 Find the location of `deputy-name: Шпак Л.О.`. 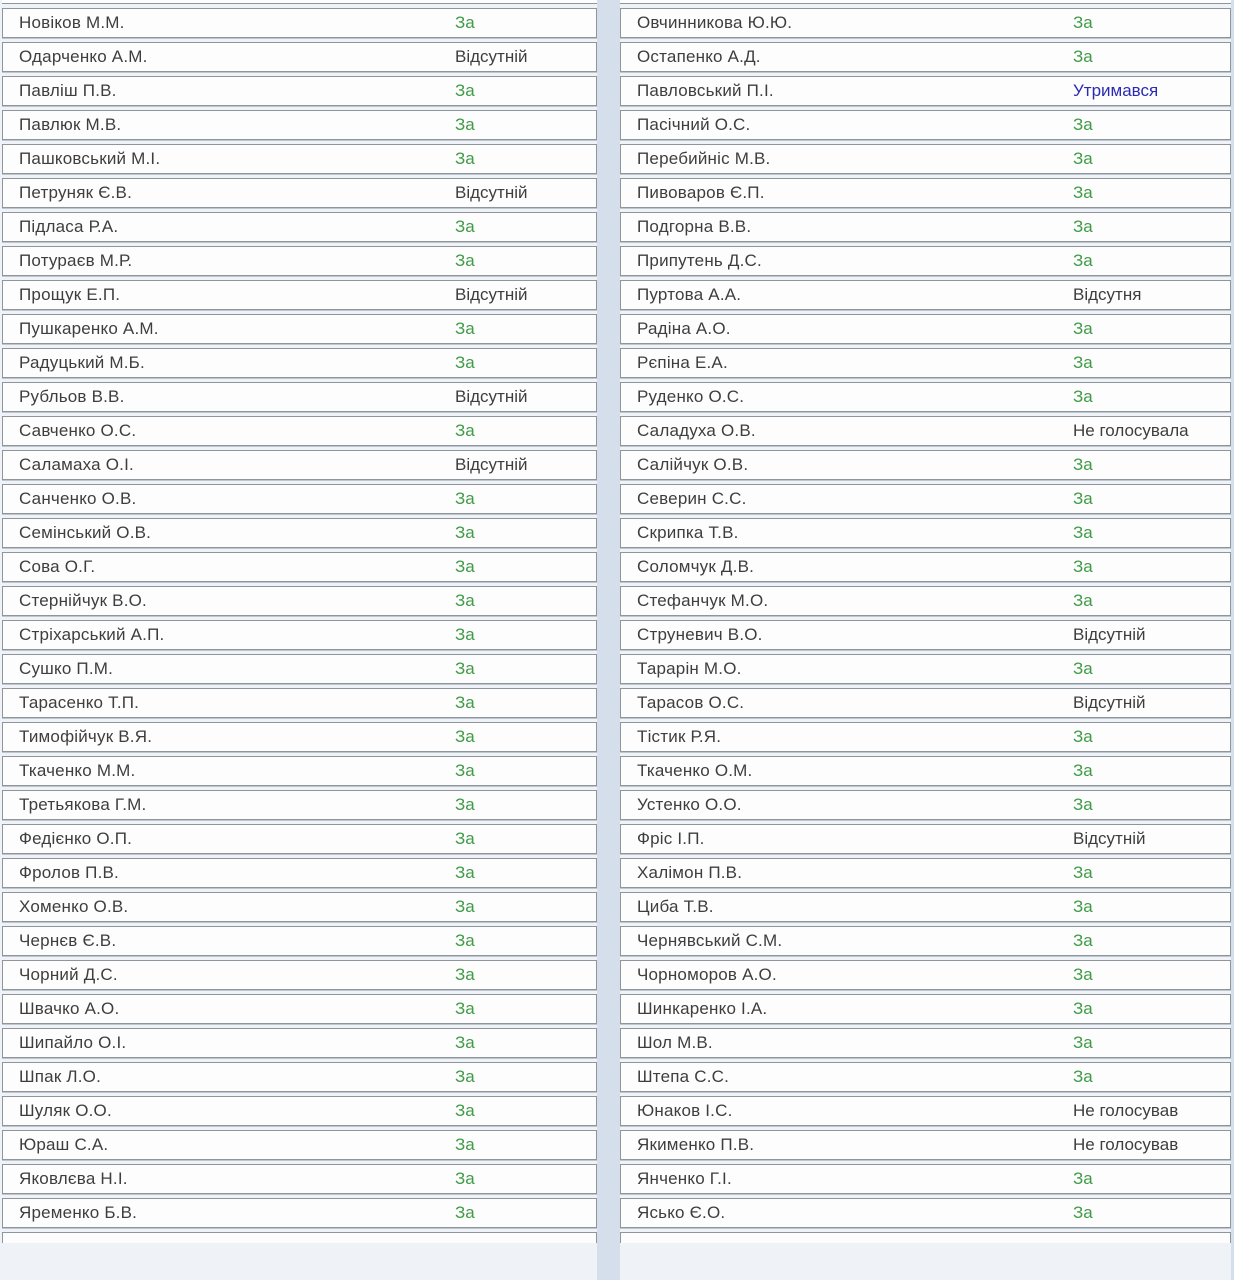

deputy-name: Шпак Л.О. is located at coordinates (60, 1076).